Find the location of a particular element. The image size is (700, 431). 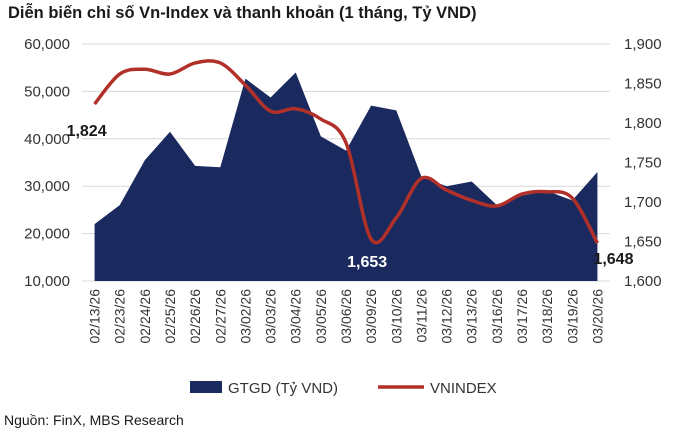

legend-swatch-gtgd is located at coordinates (206, 387).